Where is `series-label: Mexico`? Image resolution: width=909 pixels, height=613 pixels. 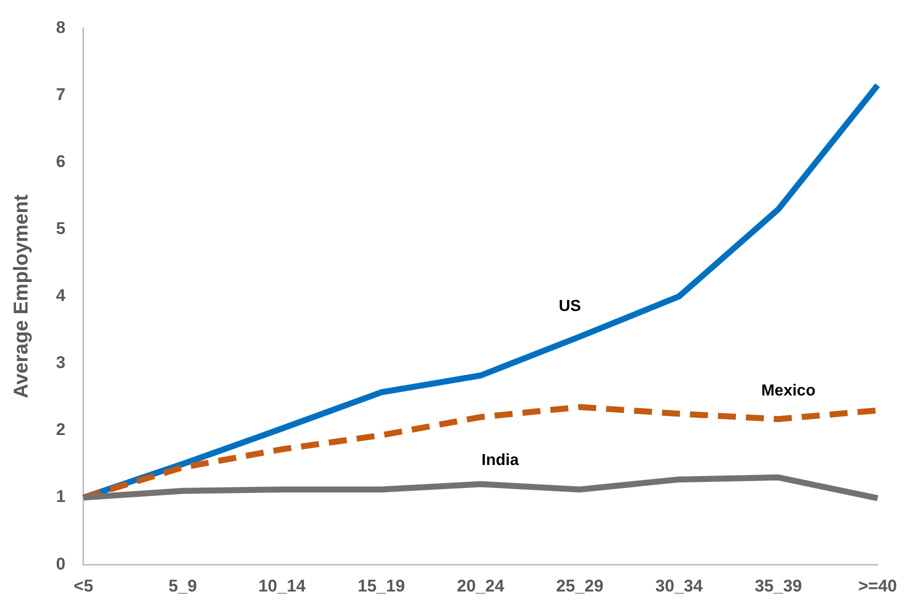 series-label: Mexico is located at coordinates (788, 391).